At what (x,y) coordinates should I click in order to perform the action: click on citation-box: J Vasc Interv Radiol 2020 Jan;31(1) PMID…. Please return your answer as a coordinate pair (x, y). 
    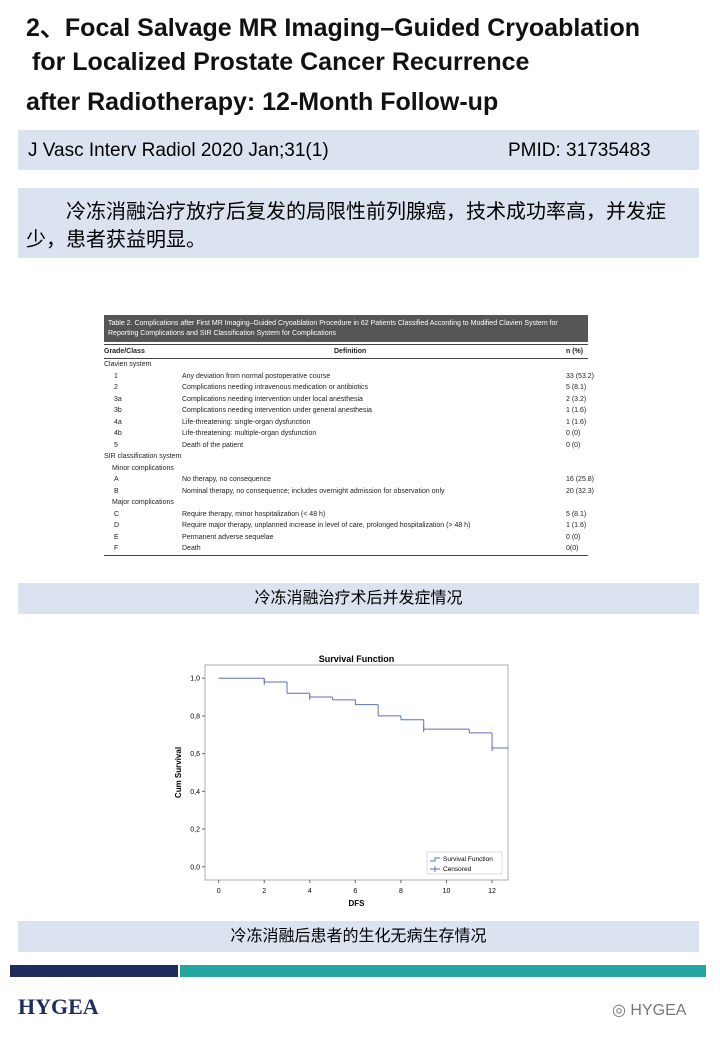
    Looking at the image, I should click on (358, 150).